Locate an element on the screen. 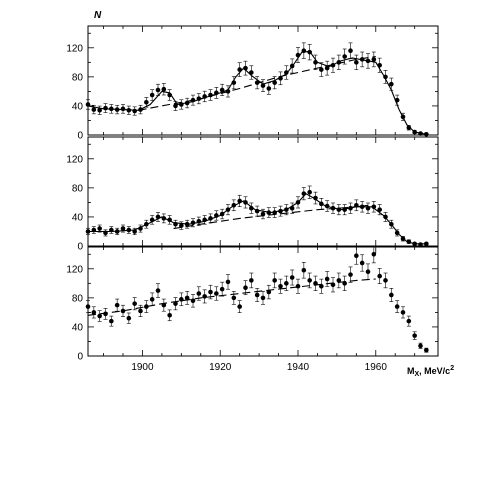 Image resolution: width=485 pixels, height=485 pixels. y-tick-label: 40 is located at coordinates (78, 217).